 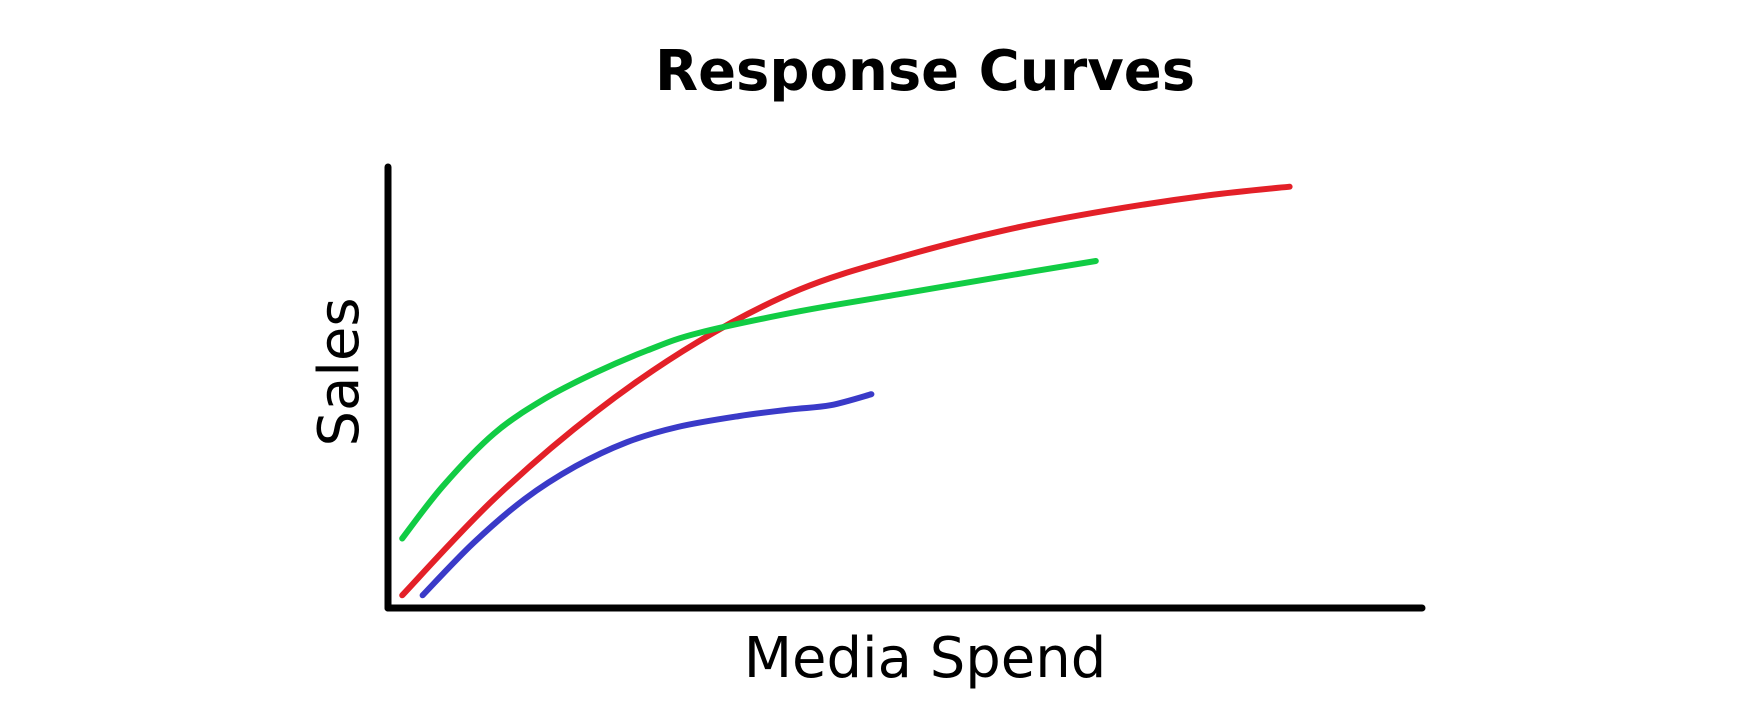 What do you see at coordinates (339, 371) in the screenshot?
I see `y-axis-label: Sales` at bounding box center [339, 371].